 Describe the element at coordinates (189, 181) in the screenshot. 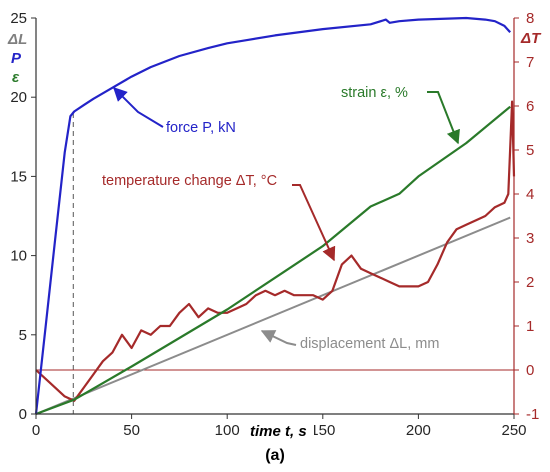

I see `annotation-temperature: temperature change ΔT, °C` at that location.